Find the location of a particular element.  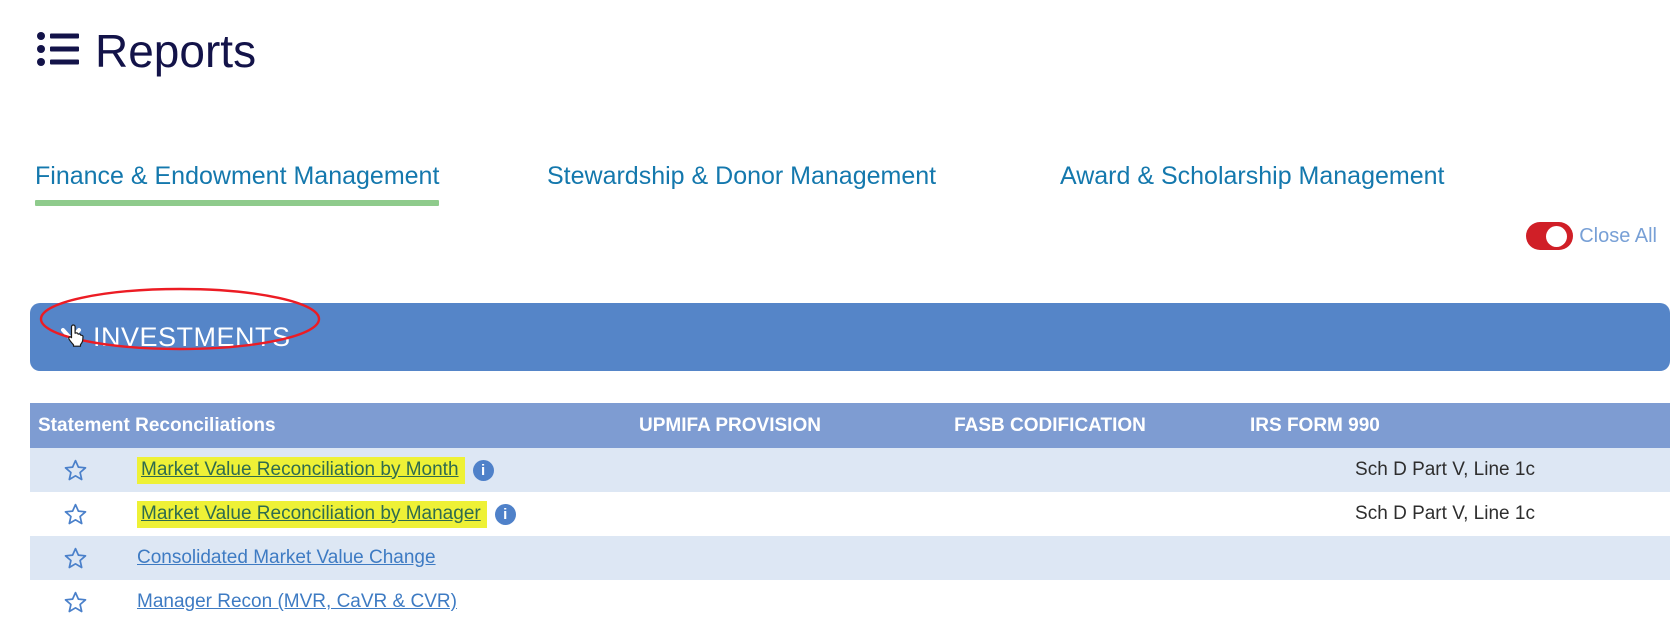

chevron-down-icon is located at coordinates (71, 337).